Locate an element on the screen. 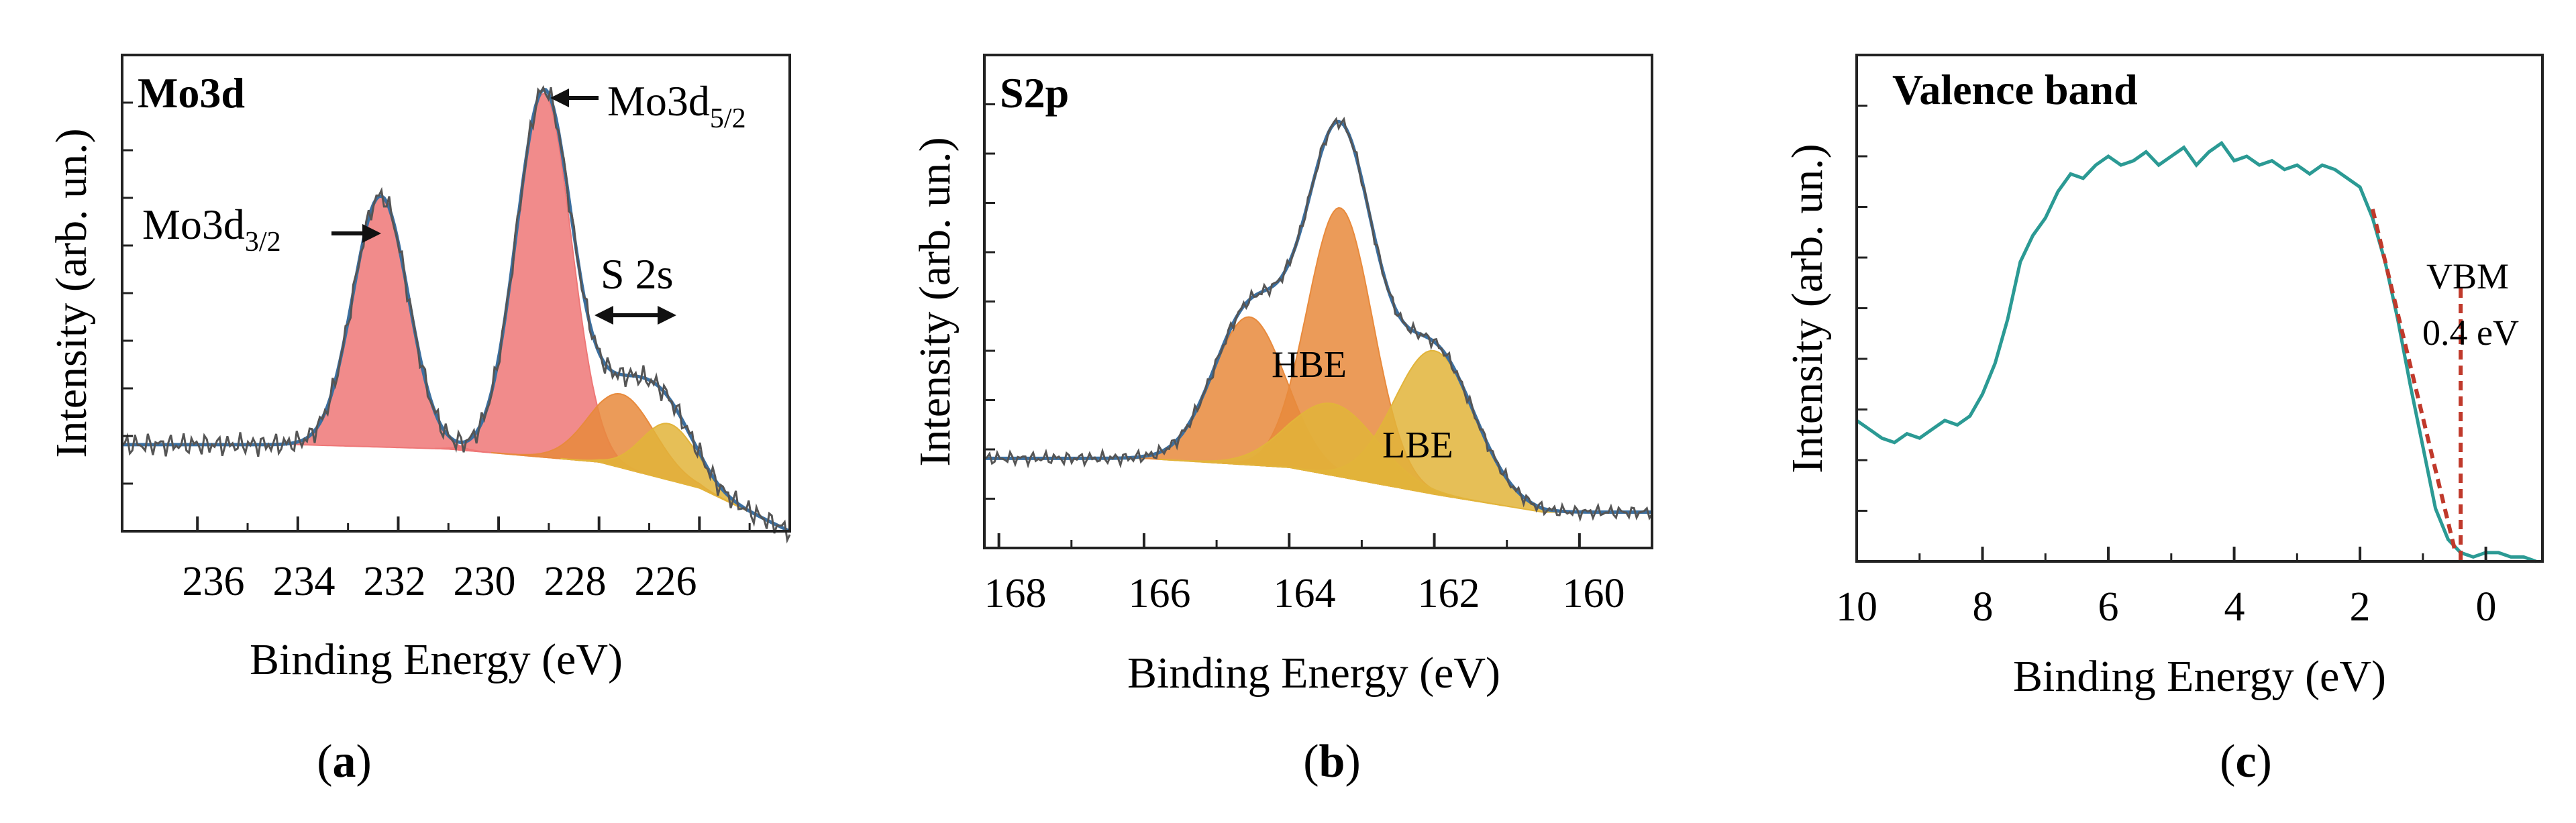 The width and height of the screenshot is (2576, 823). panel-b-ylabel: Intensity (arb. un.) is located at coordinates (935, 301).